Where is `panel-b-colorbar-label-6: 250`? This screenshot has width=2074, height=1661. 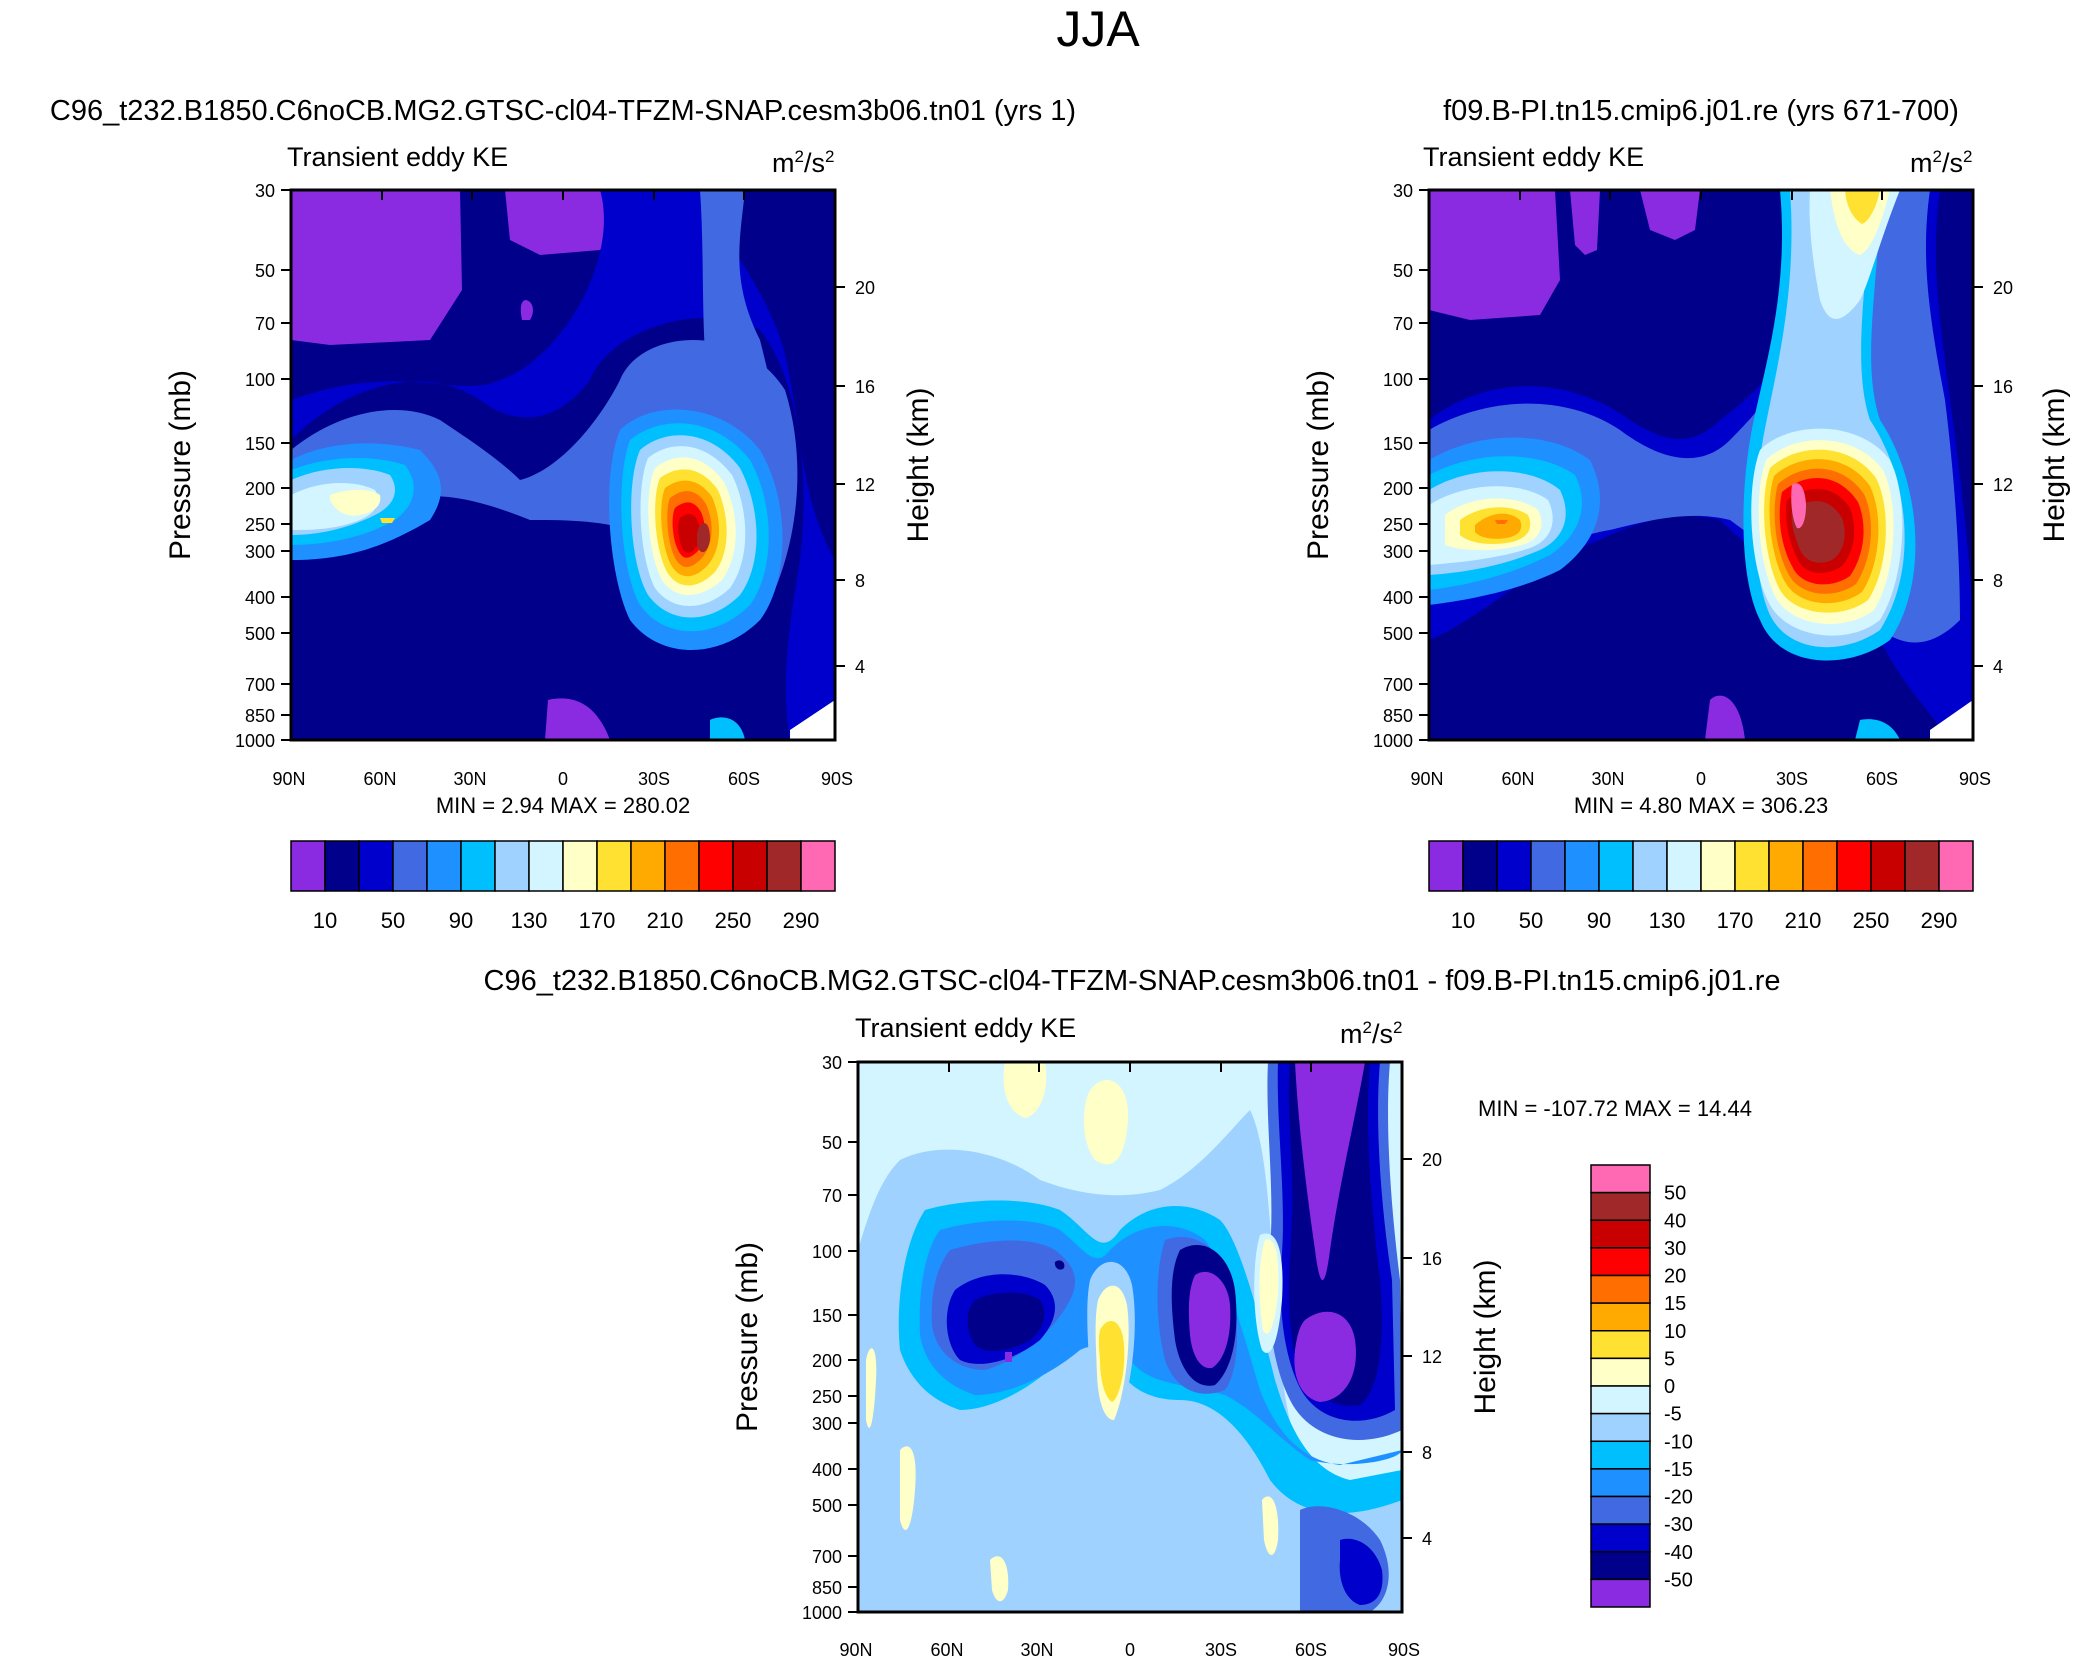 panel-b-colorbar-label-6: 250 is located at coordinates (1871, 920).